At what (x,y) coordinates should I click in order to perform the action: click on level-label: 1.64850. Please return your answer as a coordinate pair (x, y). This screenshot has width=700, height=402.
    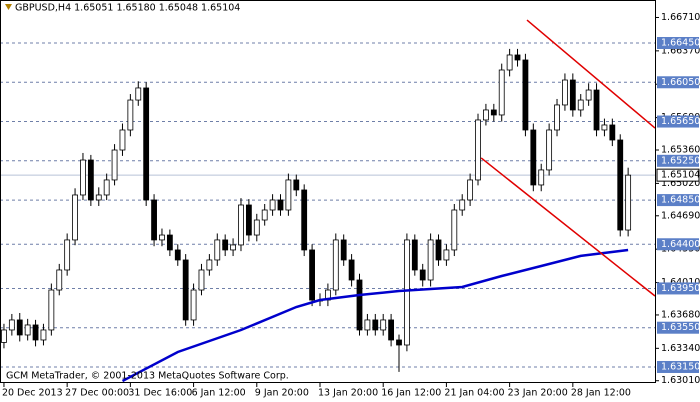
    Looking at the image, I should click on (680, 200).